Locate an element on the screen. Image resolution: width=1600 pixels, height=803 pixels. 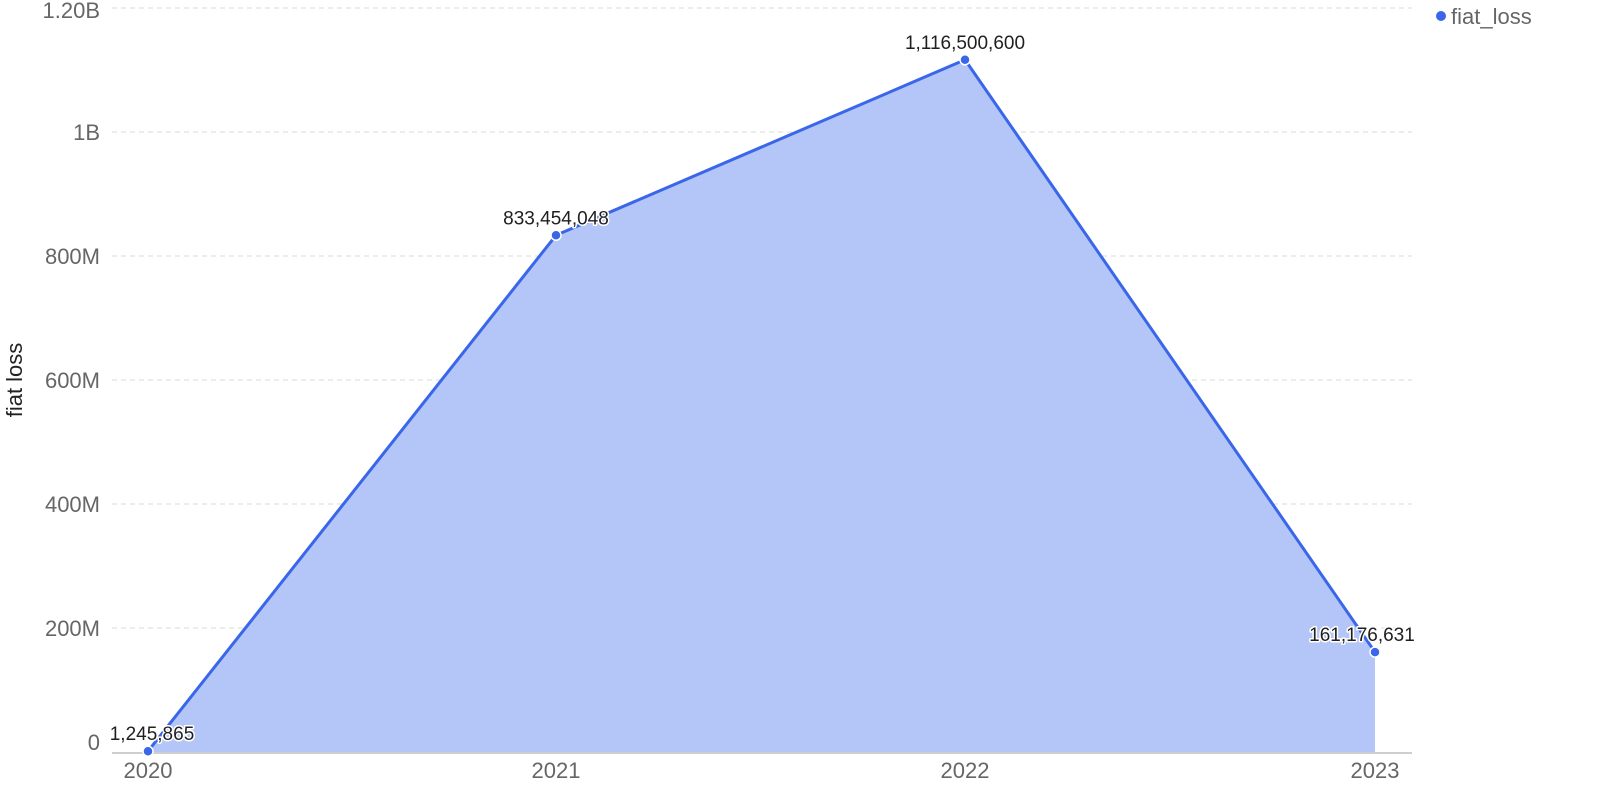
y-axis-title: fiat loss is located at coordinates (14, 380).